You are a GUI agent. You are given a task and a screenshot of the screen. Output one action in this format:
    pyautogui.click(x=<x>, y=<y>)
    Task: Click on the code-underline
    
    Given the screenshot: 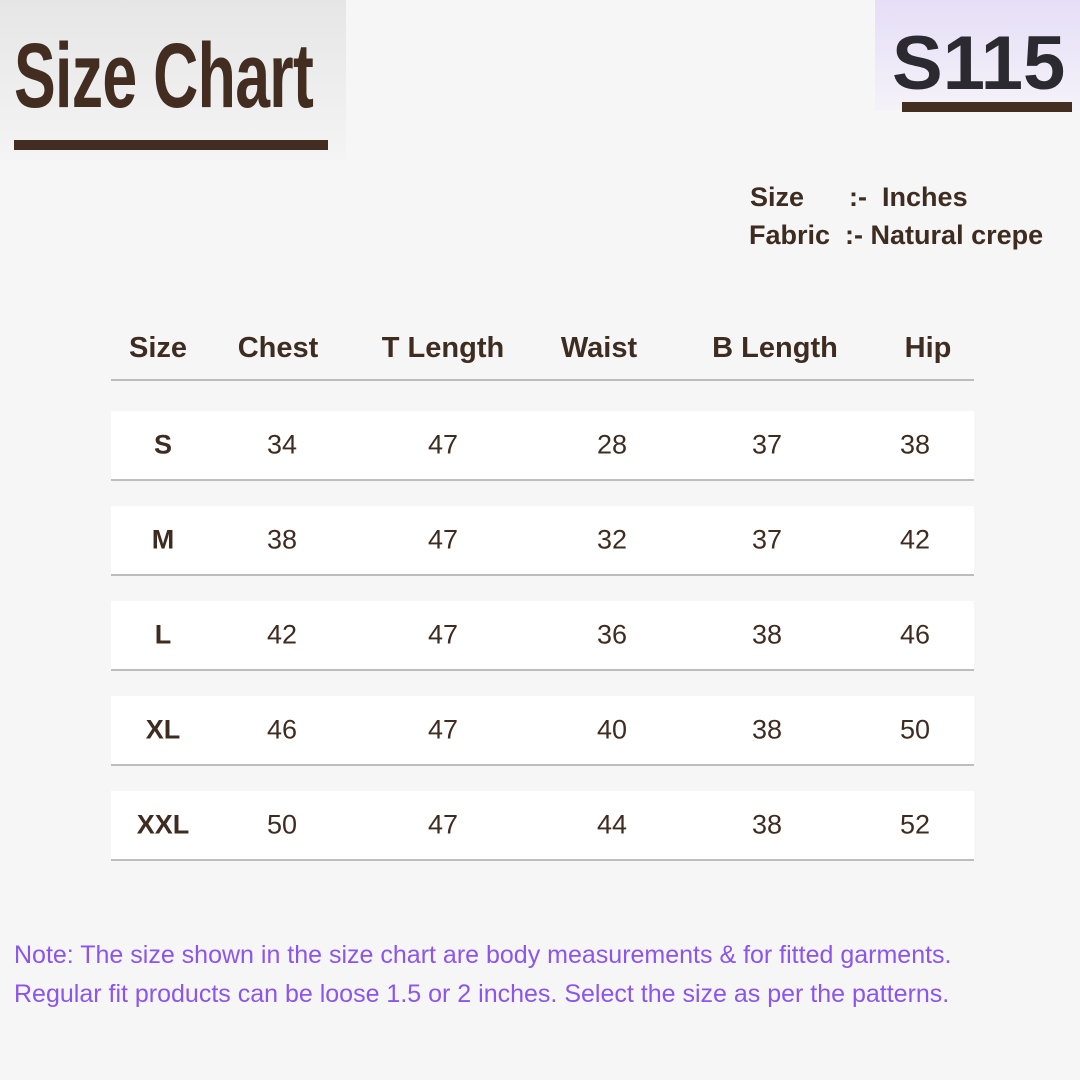 What is the action you would take?
    pyautogui.click(x=987, y=107)
    